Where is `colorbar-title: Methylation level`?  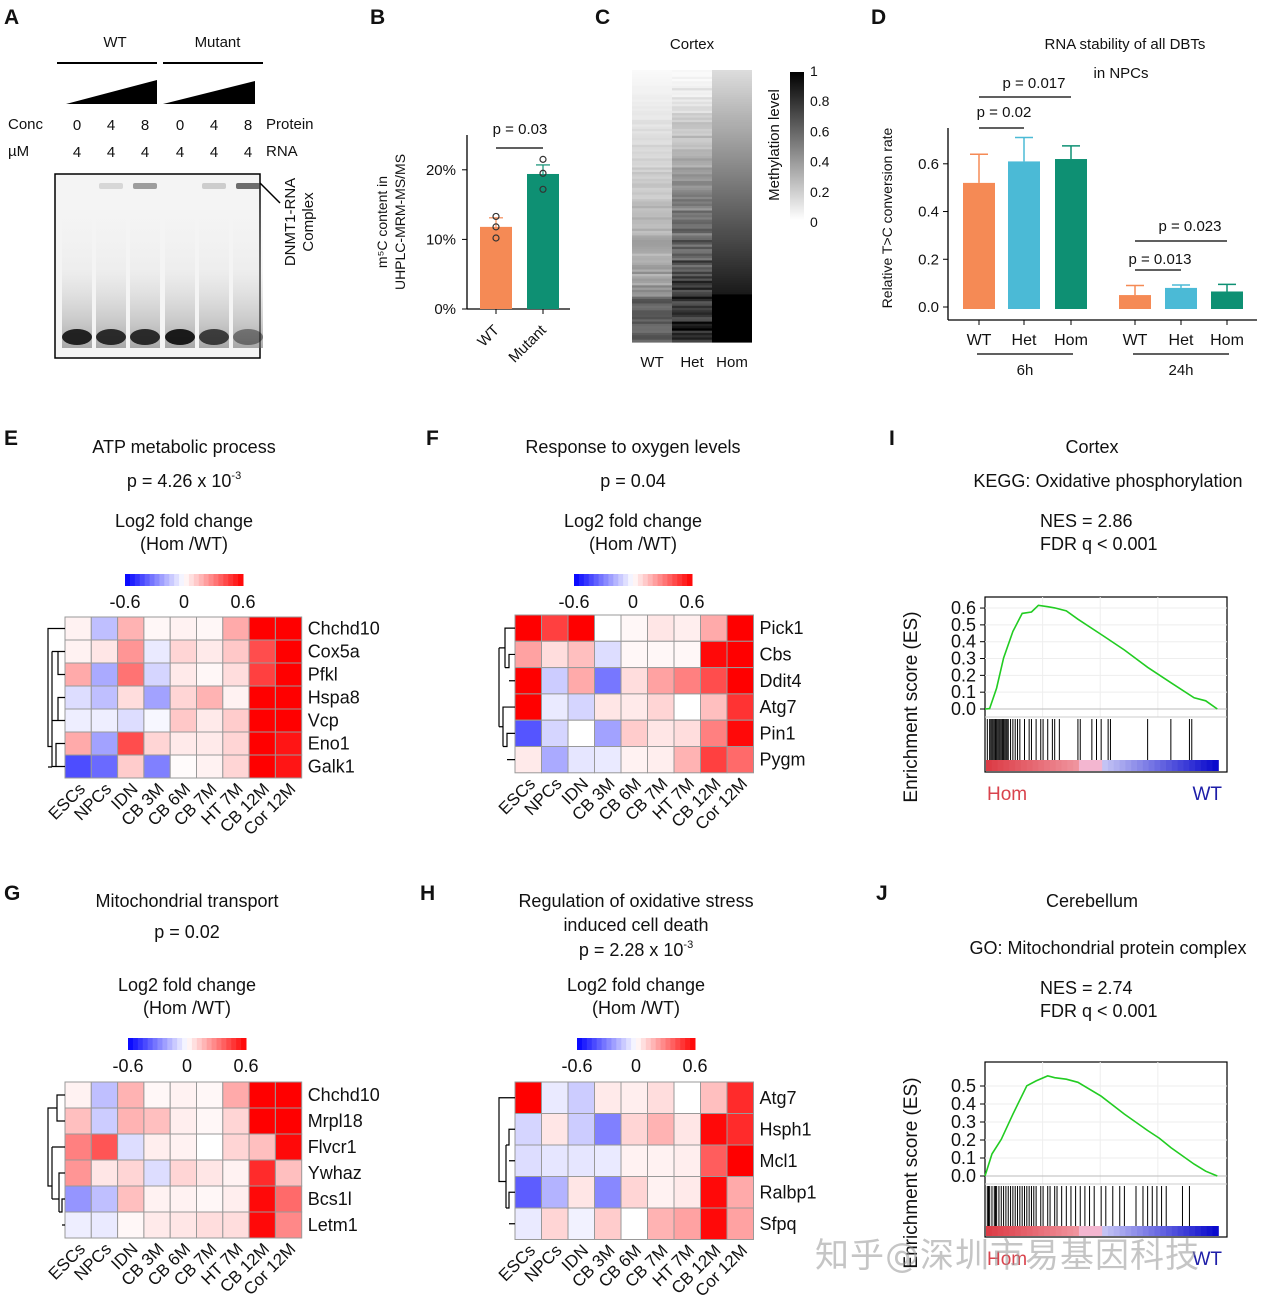
colorbar-title: Methylation level is located at coordinates (774, 145).